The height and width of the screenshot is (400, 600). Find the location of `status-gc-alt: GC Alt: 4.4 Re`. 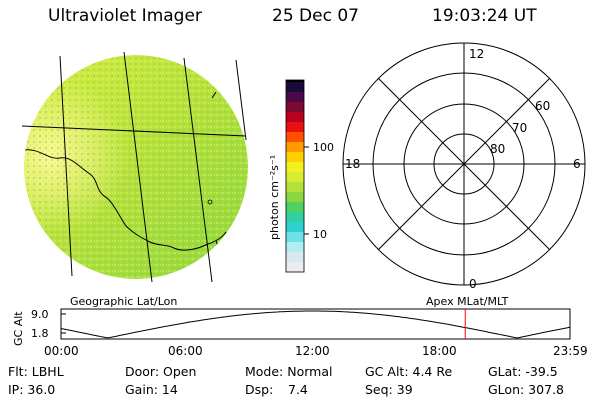

status-gc-alt: GC Alt: 4.4 Re is located at coordinates (409, 371).